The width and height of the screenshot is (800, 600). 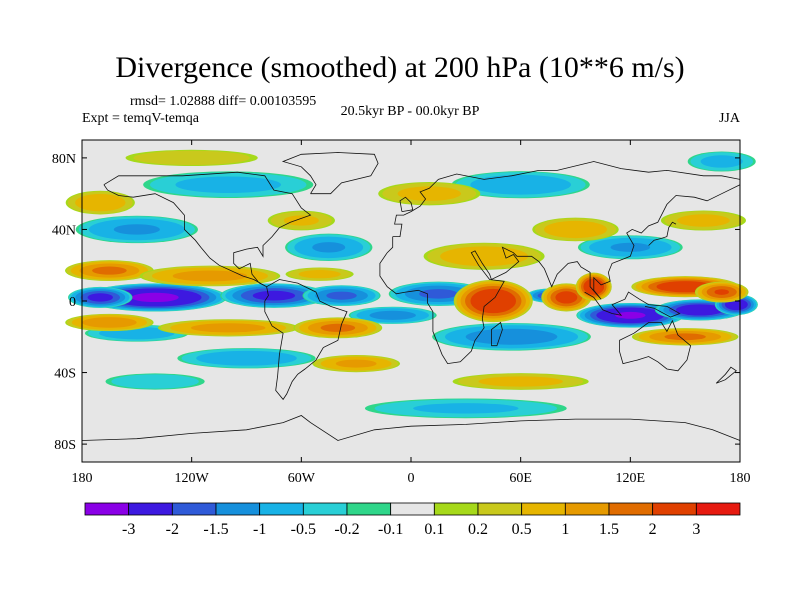 I want to click on y-tick-label: 40S, so click(x=65, y=374).